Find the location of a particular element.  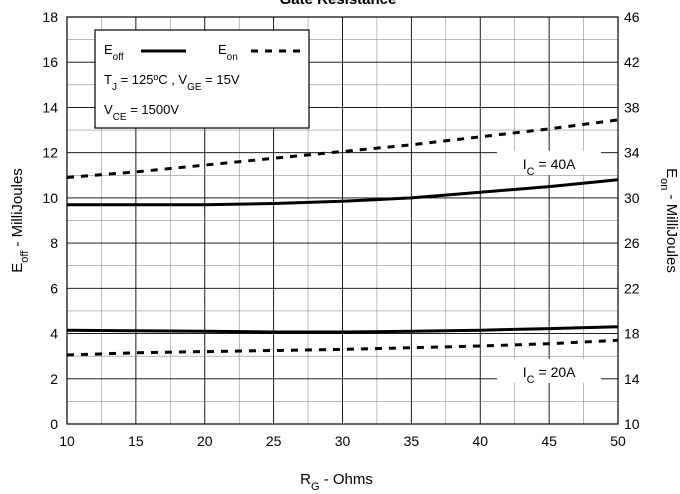

current-annotation-label: IC = 40A is located at coordinates (549, 167).